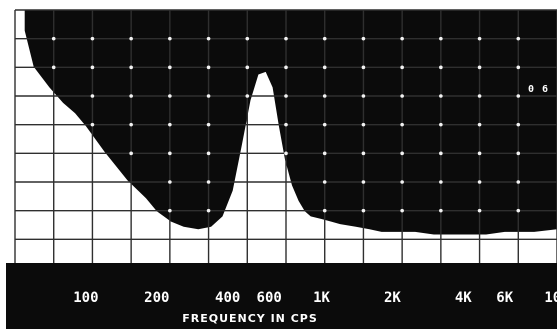 This screenshot has width=557, height=329. What do you see at coordinates (269, 298) in the screenshot?
I see `x-tick-label: 600` at bounding box center [269, 298].